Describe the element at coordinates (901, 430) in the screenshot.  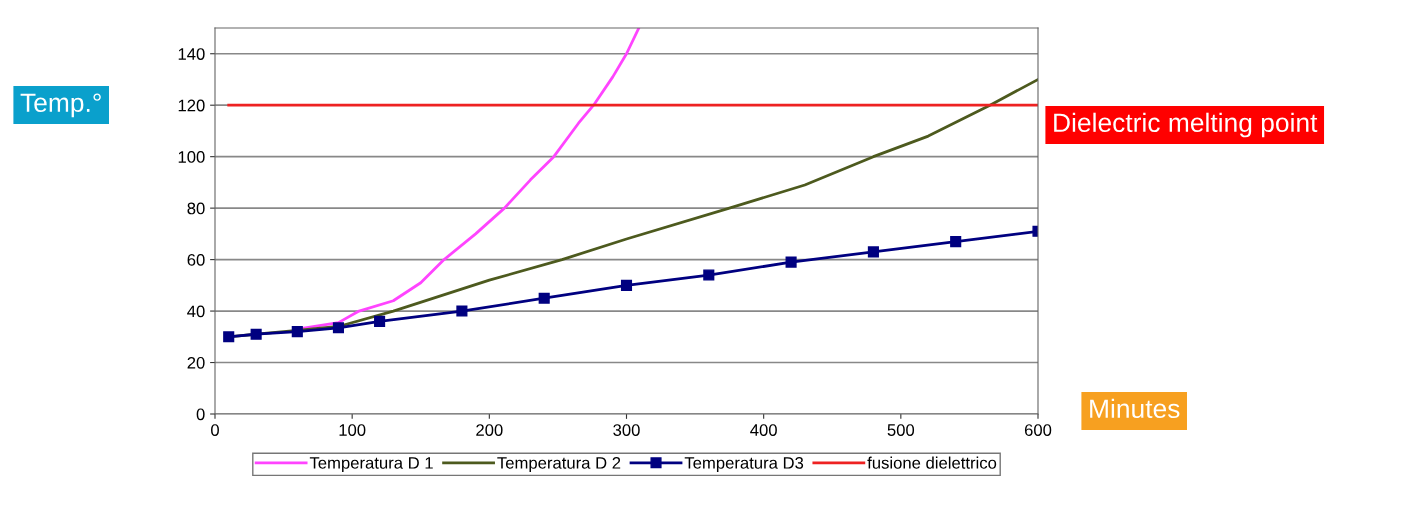
I see `x-tick-label: 500` at that location.